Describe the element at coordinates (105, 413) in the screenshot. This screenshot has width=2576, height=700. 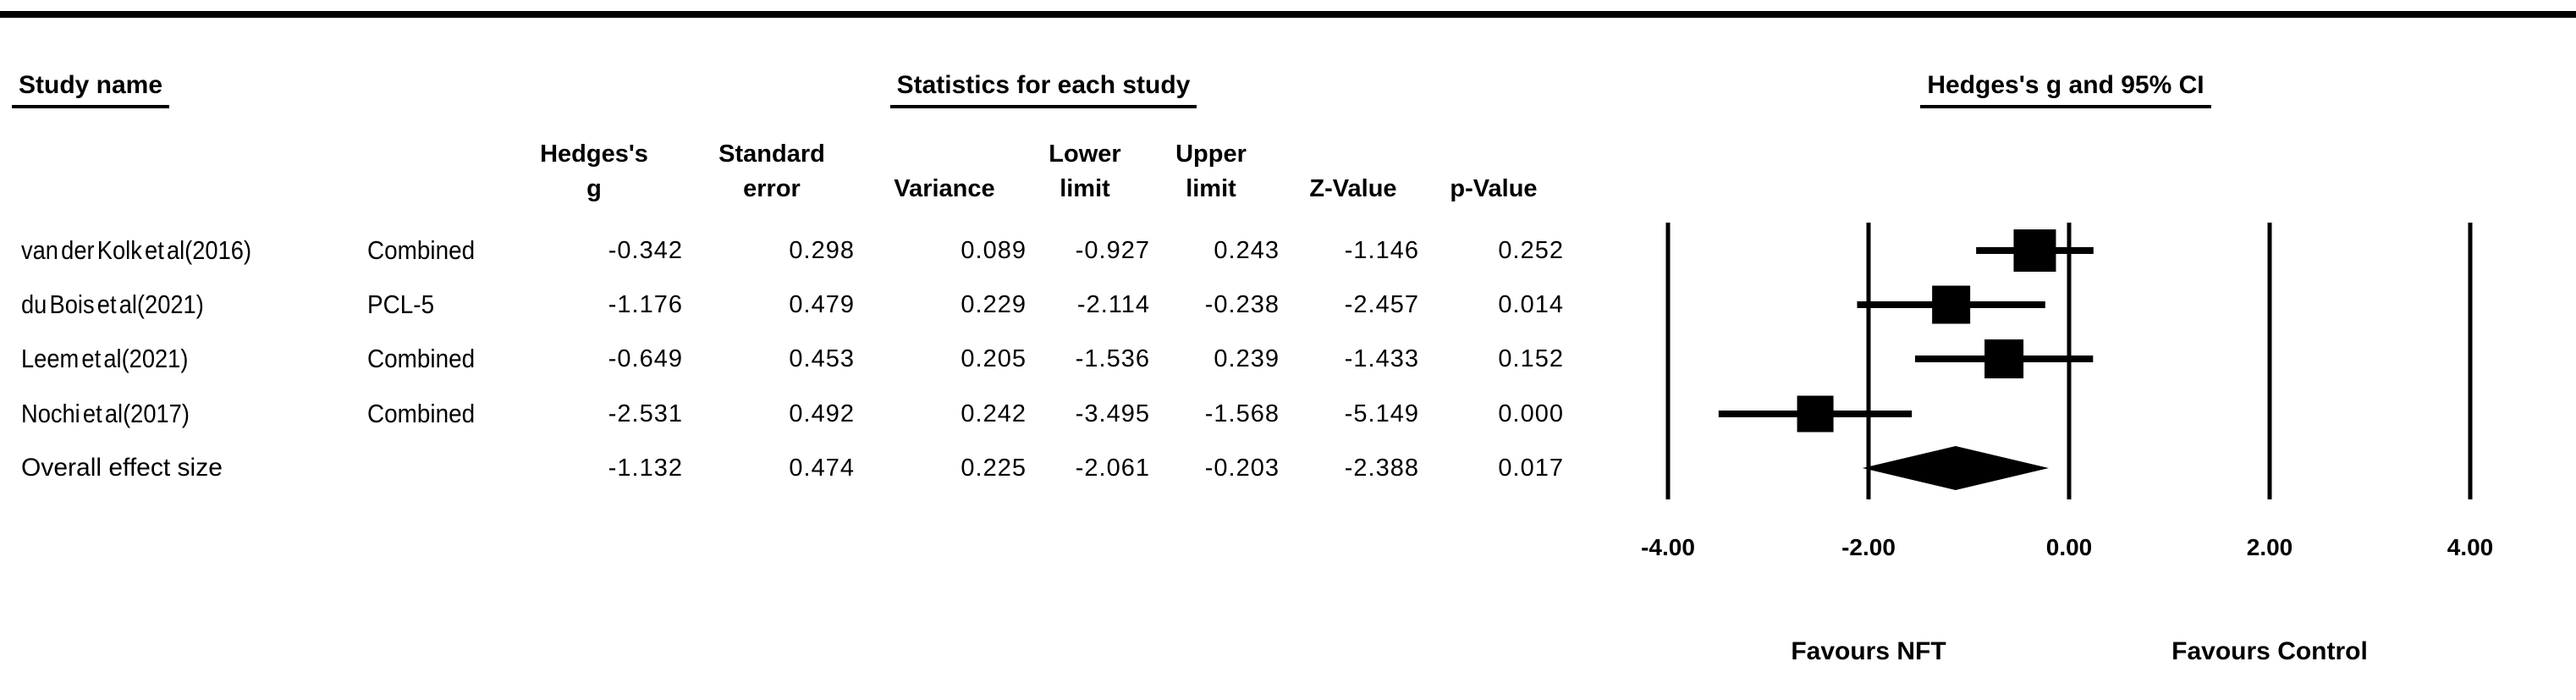
I see `study-name-cell: Nochi et al(2017)` at that location.